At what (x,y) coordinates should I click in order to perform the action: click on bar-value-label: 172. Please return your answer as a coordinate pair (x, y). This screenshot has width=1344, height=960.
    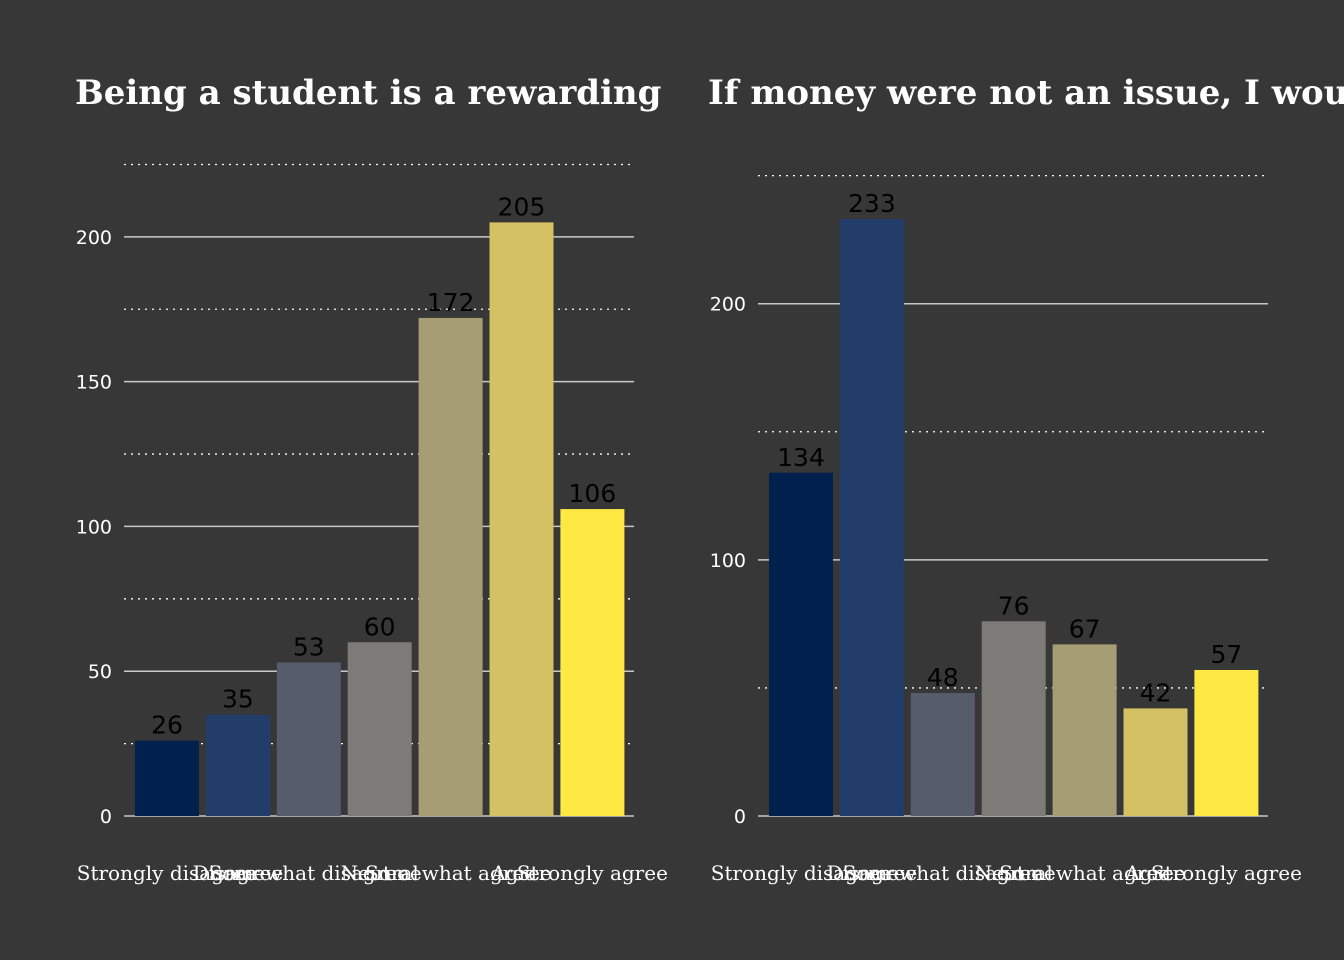
    Looking at the image, I should click on (451, 302).